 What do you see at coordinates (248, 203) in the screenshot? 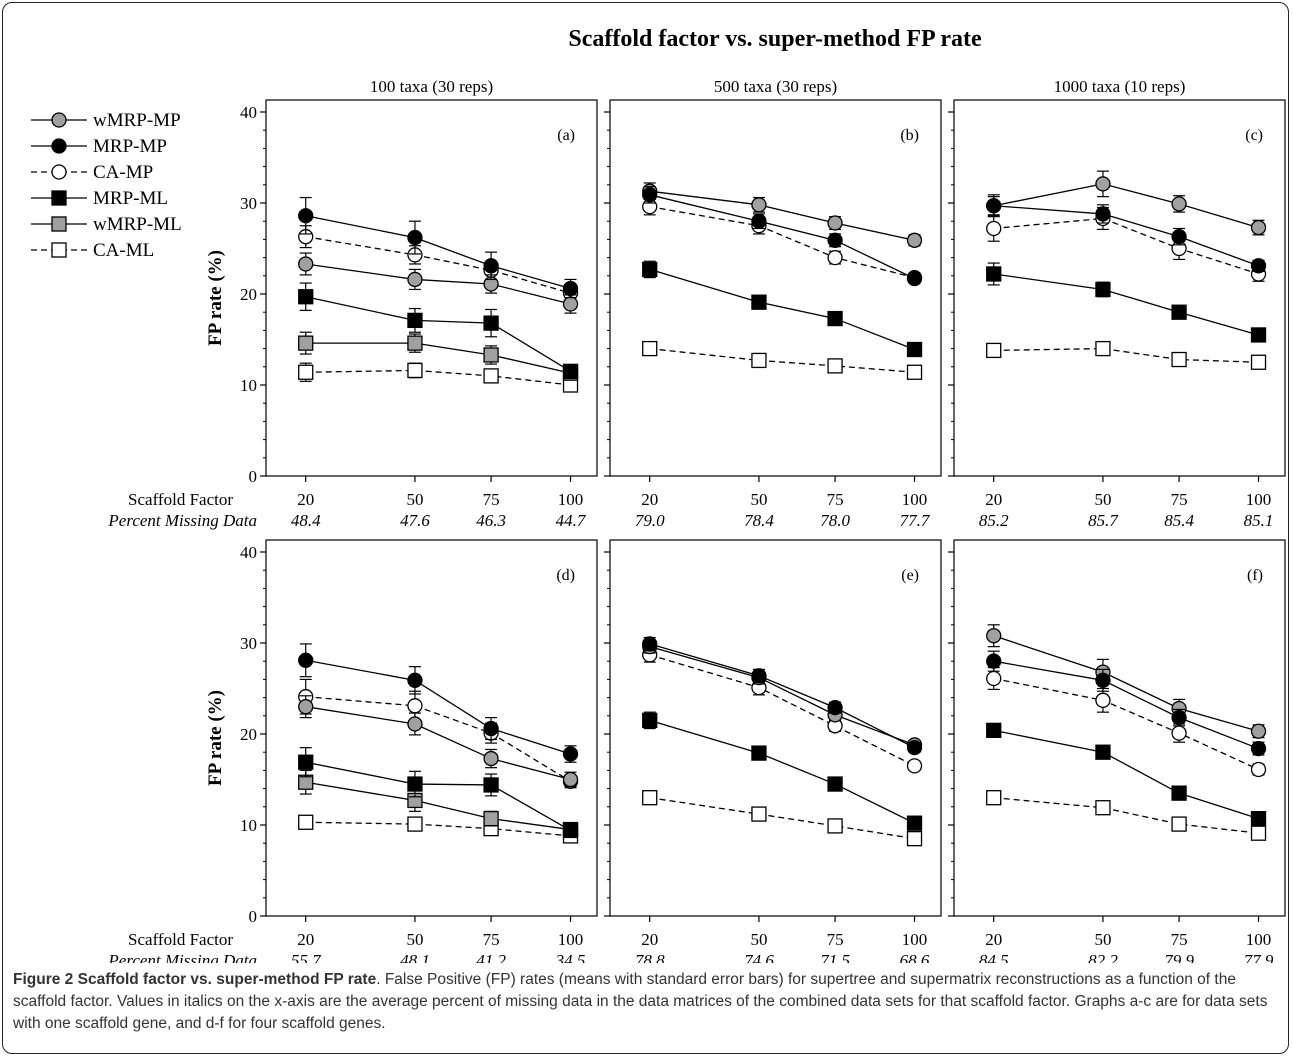
I see `y-tick-label: 30` at bounding box center [248, 203].